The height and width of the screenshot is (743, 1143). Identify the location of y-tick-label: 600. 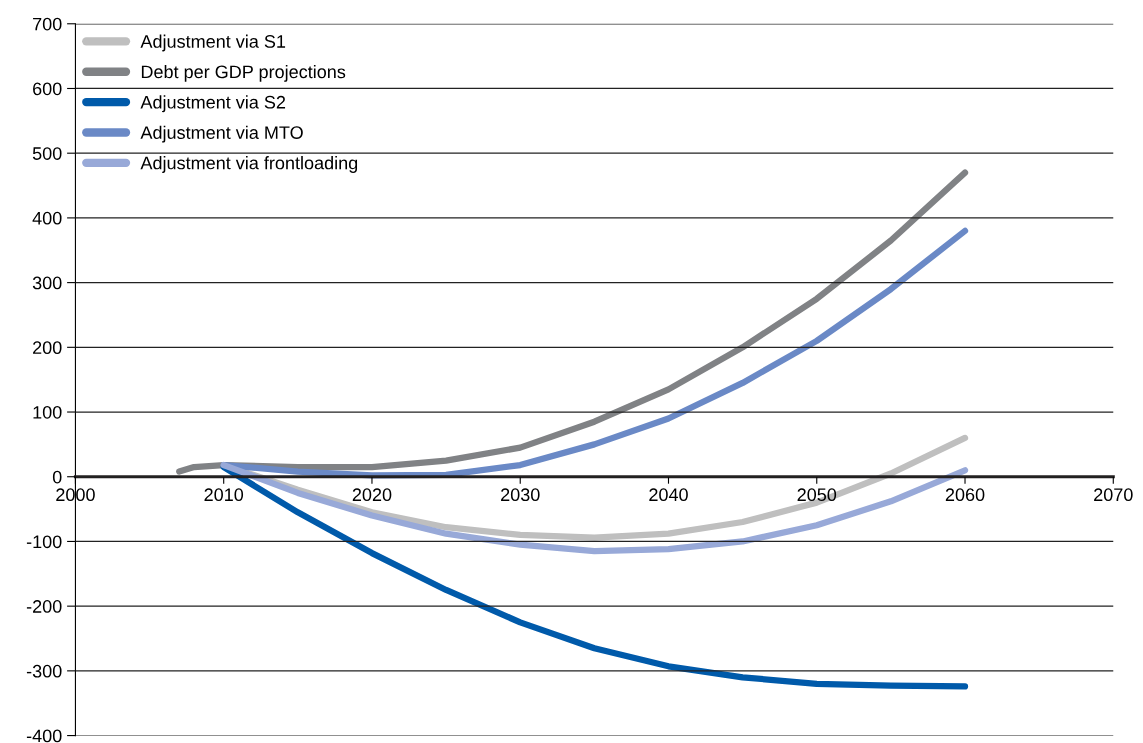
(47, 89).